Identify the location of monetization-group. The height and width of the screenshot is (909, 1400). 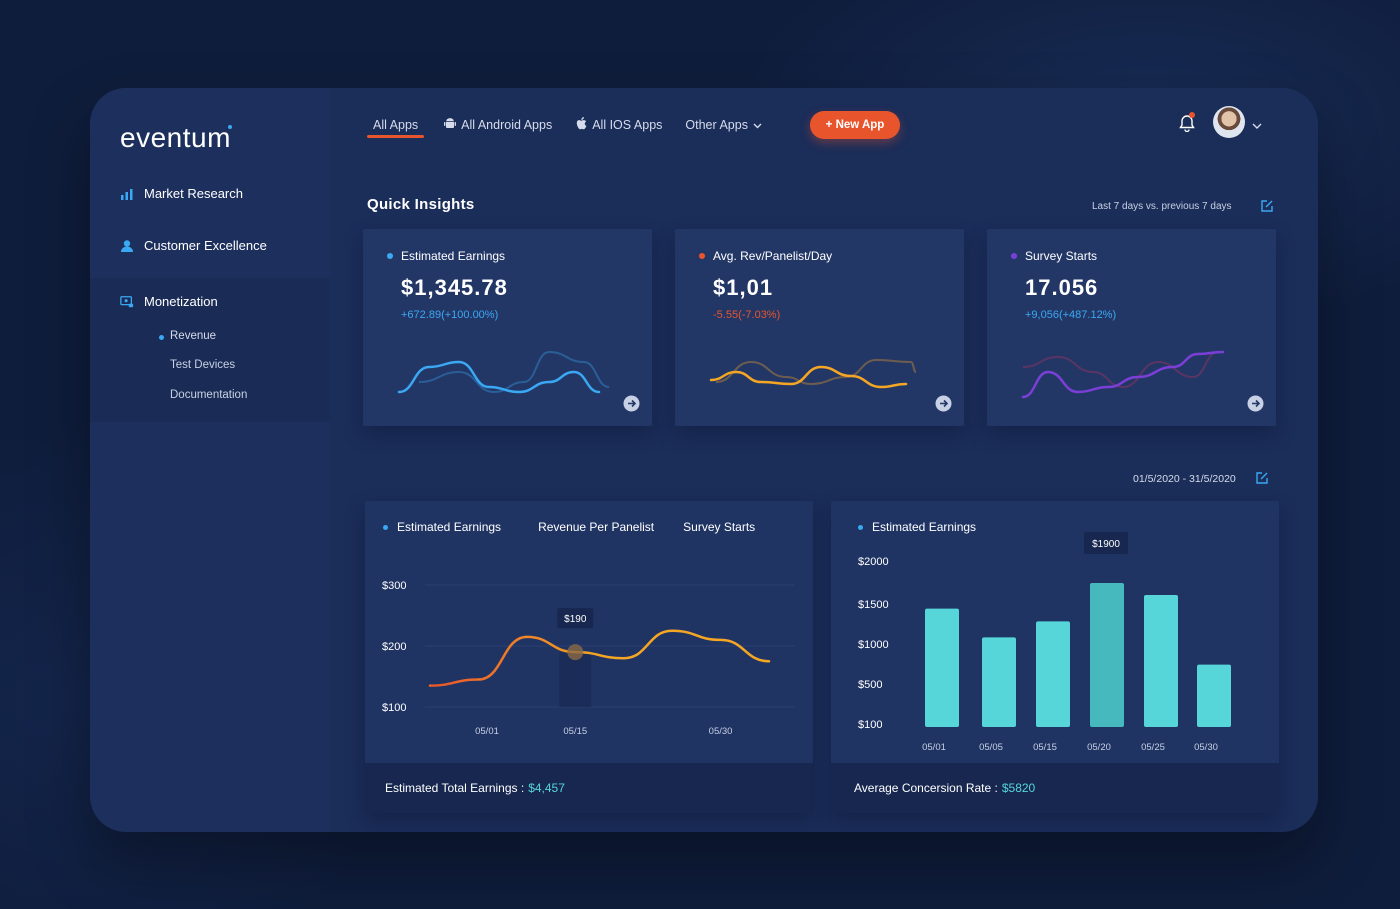
(210, 350).